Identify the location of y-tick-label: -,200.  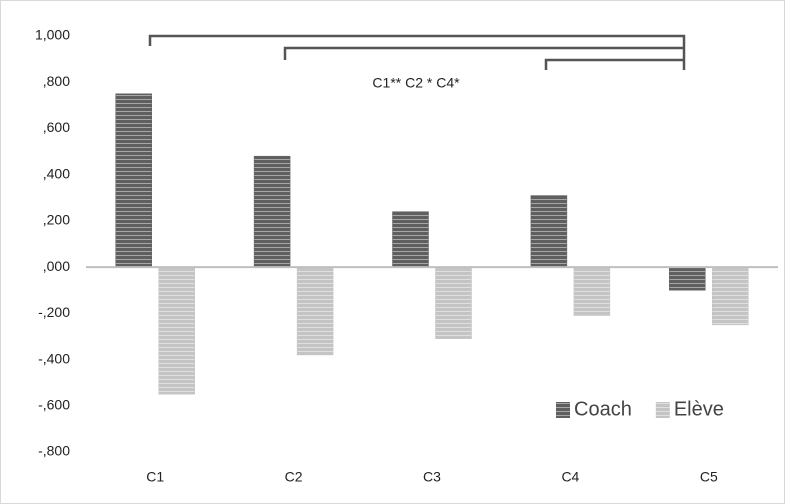
(54, 312).